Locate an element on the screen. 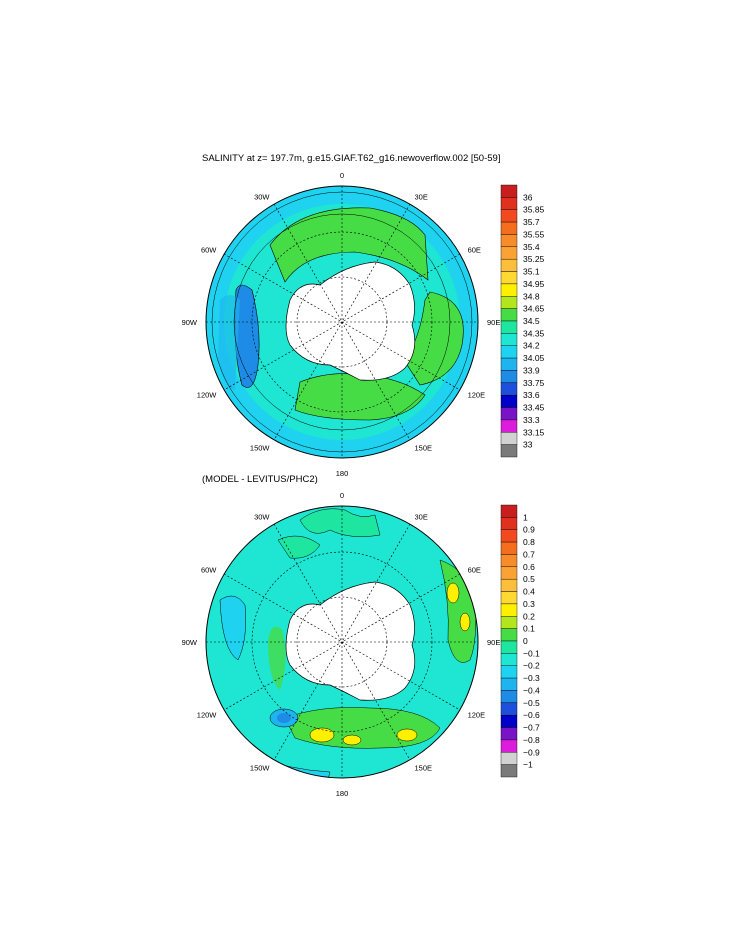 The height and width of the screenshot is (945, 733). colorbar-label: 33.6 is located at coordinates (531, 395).